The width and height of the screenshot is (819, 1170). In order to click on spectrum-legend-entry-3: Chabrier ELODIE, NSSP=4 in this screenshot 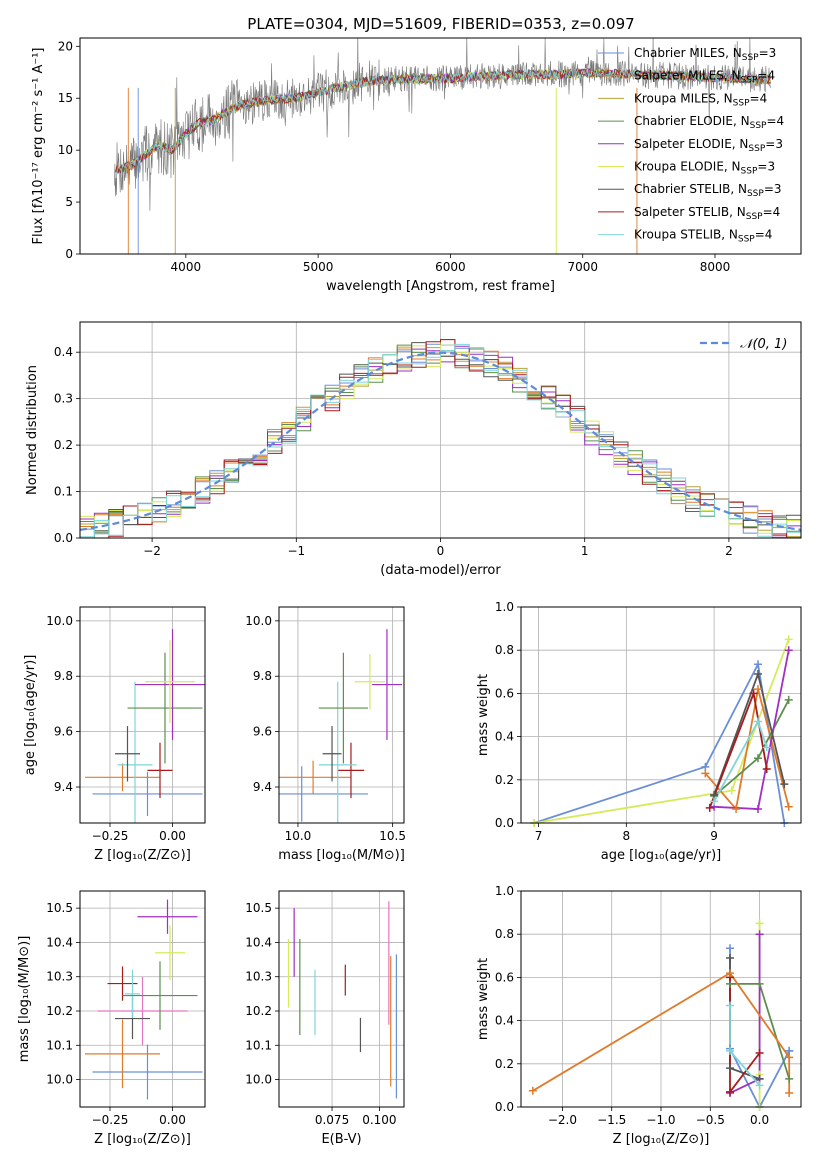, I will do `click(709, 122)`.